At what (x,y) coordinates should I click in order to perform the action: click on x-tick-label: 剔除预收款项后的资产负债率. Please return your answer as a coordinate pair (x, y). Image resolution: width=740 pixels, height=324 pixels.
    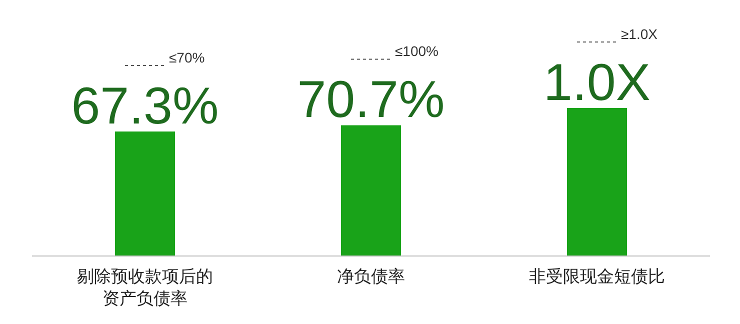
    Looking at the image, I should click on (145, 288).